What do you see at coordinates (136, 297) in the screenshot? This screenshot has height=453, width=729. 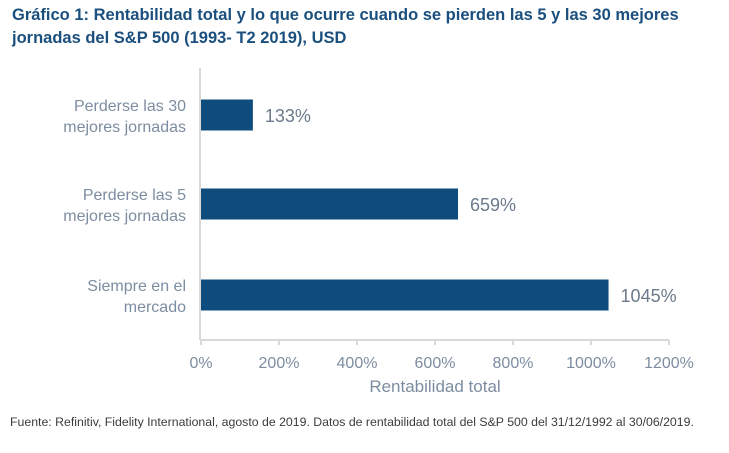 I see `category-label-2: Siempre en el mercado` at bounding box center [136, 297].